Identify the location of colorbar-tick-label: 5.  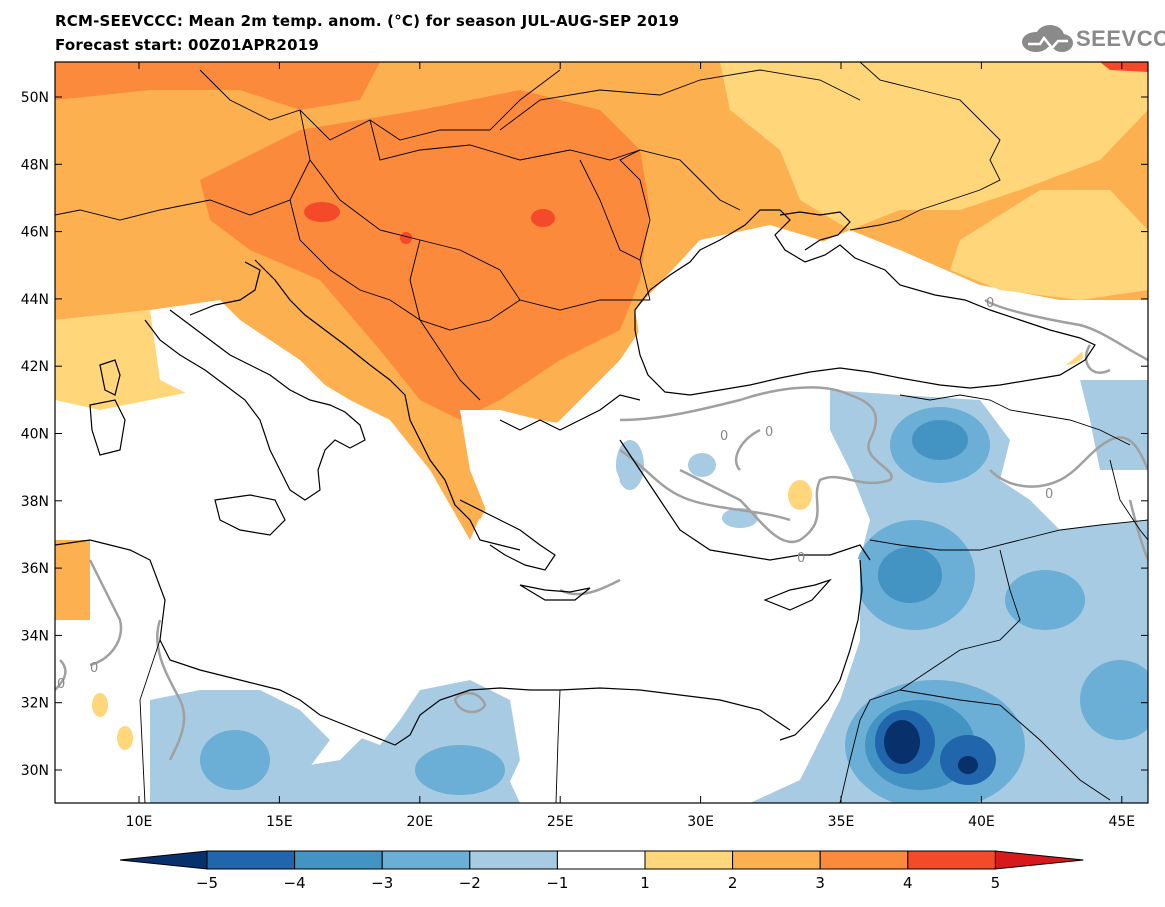
(996, 883).